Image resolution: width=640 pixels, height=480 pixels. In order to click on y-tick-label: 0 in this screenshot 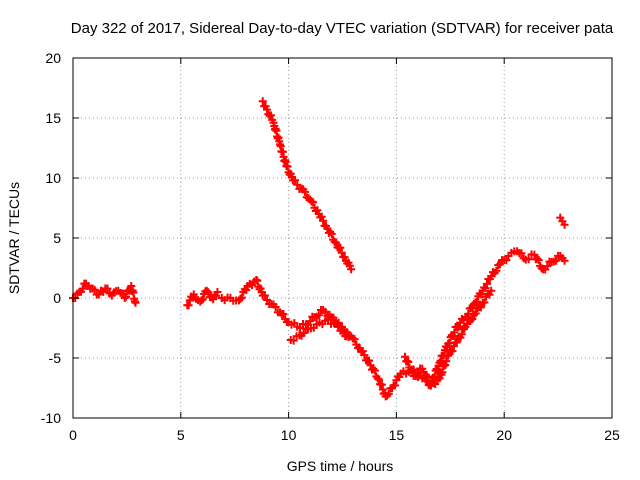, I will do `click(57, 298)`.